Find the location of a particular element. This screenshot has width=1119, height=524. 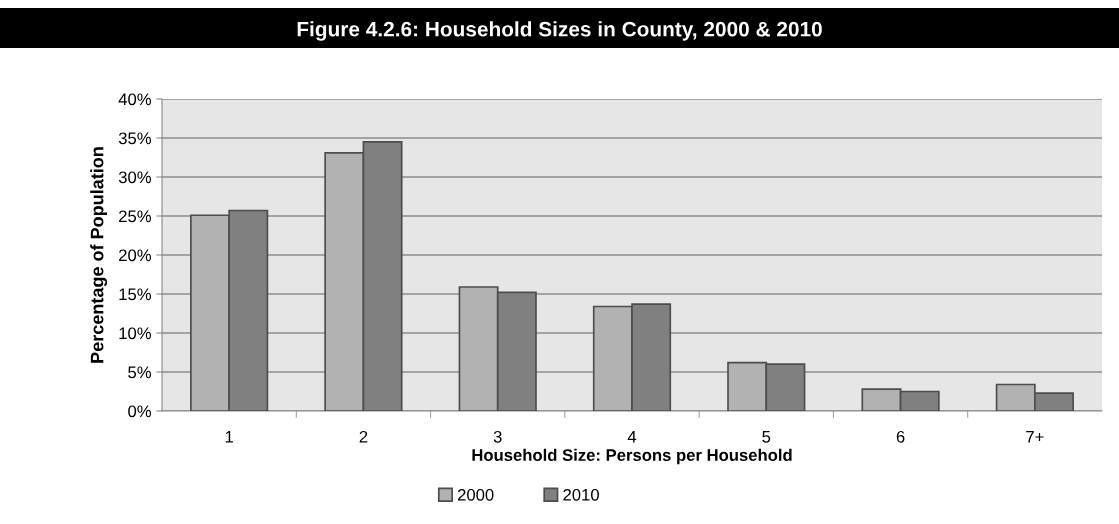

y-tick-label: 35% is located at coordinates (134, 138).